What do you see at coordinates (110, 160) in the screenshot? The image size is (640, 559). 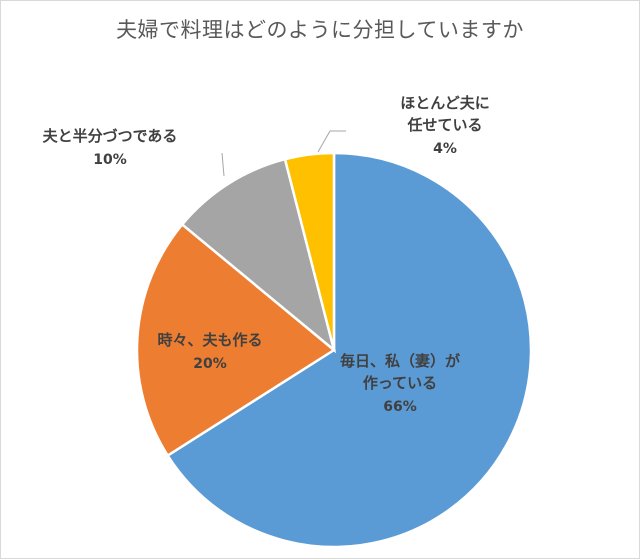 I see `slice-value-label: 10%` at bounding box center [110, 160].